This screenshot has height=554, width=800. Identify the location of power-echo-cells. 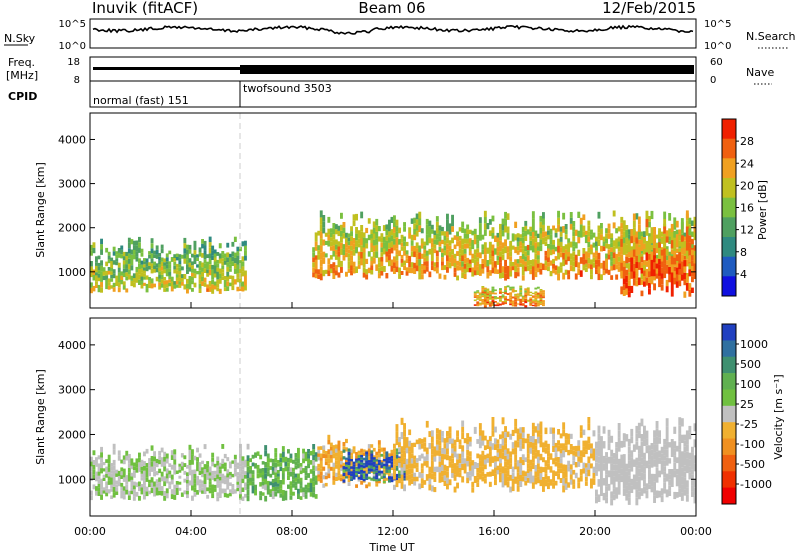
(393, 259).